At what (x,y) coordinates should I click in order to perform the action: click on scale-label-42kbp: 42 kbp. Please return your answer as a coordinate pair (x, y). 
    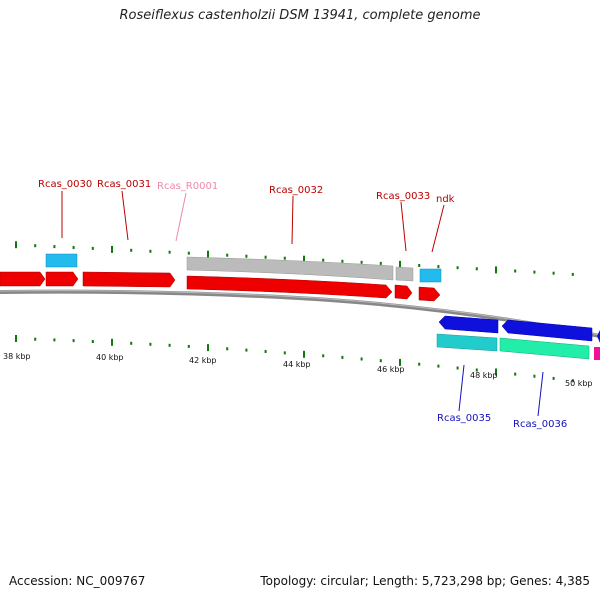
    Looking at the image, I should click on (203, 360).